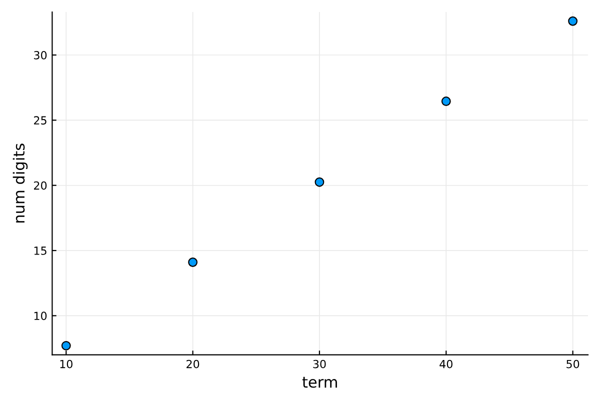 This screenshot has height=400, width=600. I want to click on y-tick-label: 10, so click(40, 316).